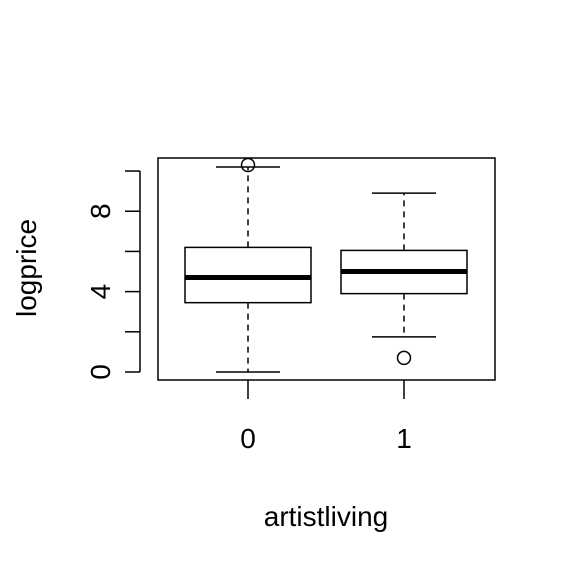 Image resolution: width=576 pixels, height=576 pixels. I want to click on x-axis-label: artistliving, so click(326, 516).